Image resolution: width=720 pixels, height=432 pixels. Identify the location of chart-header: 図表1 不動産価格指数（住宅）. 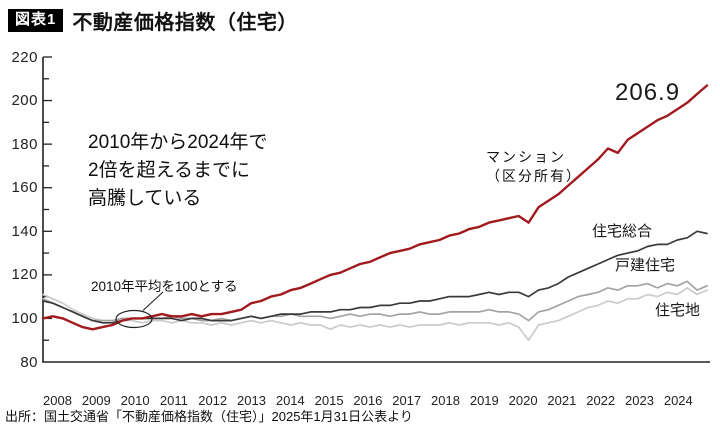
(153, 20).